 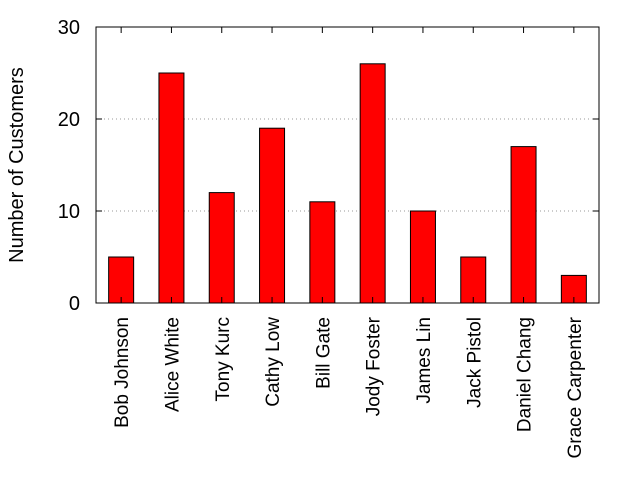 I want to click on x-category-label: Grace Carpenter, so click(x=575, y=387).